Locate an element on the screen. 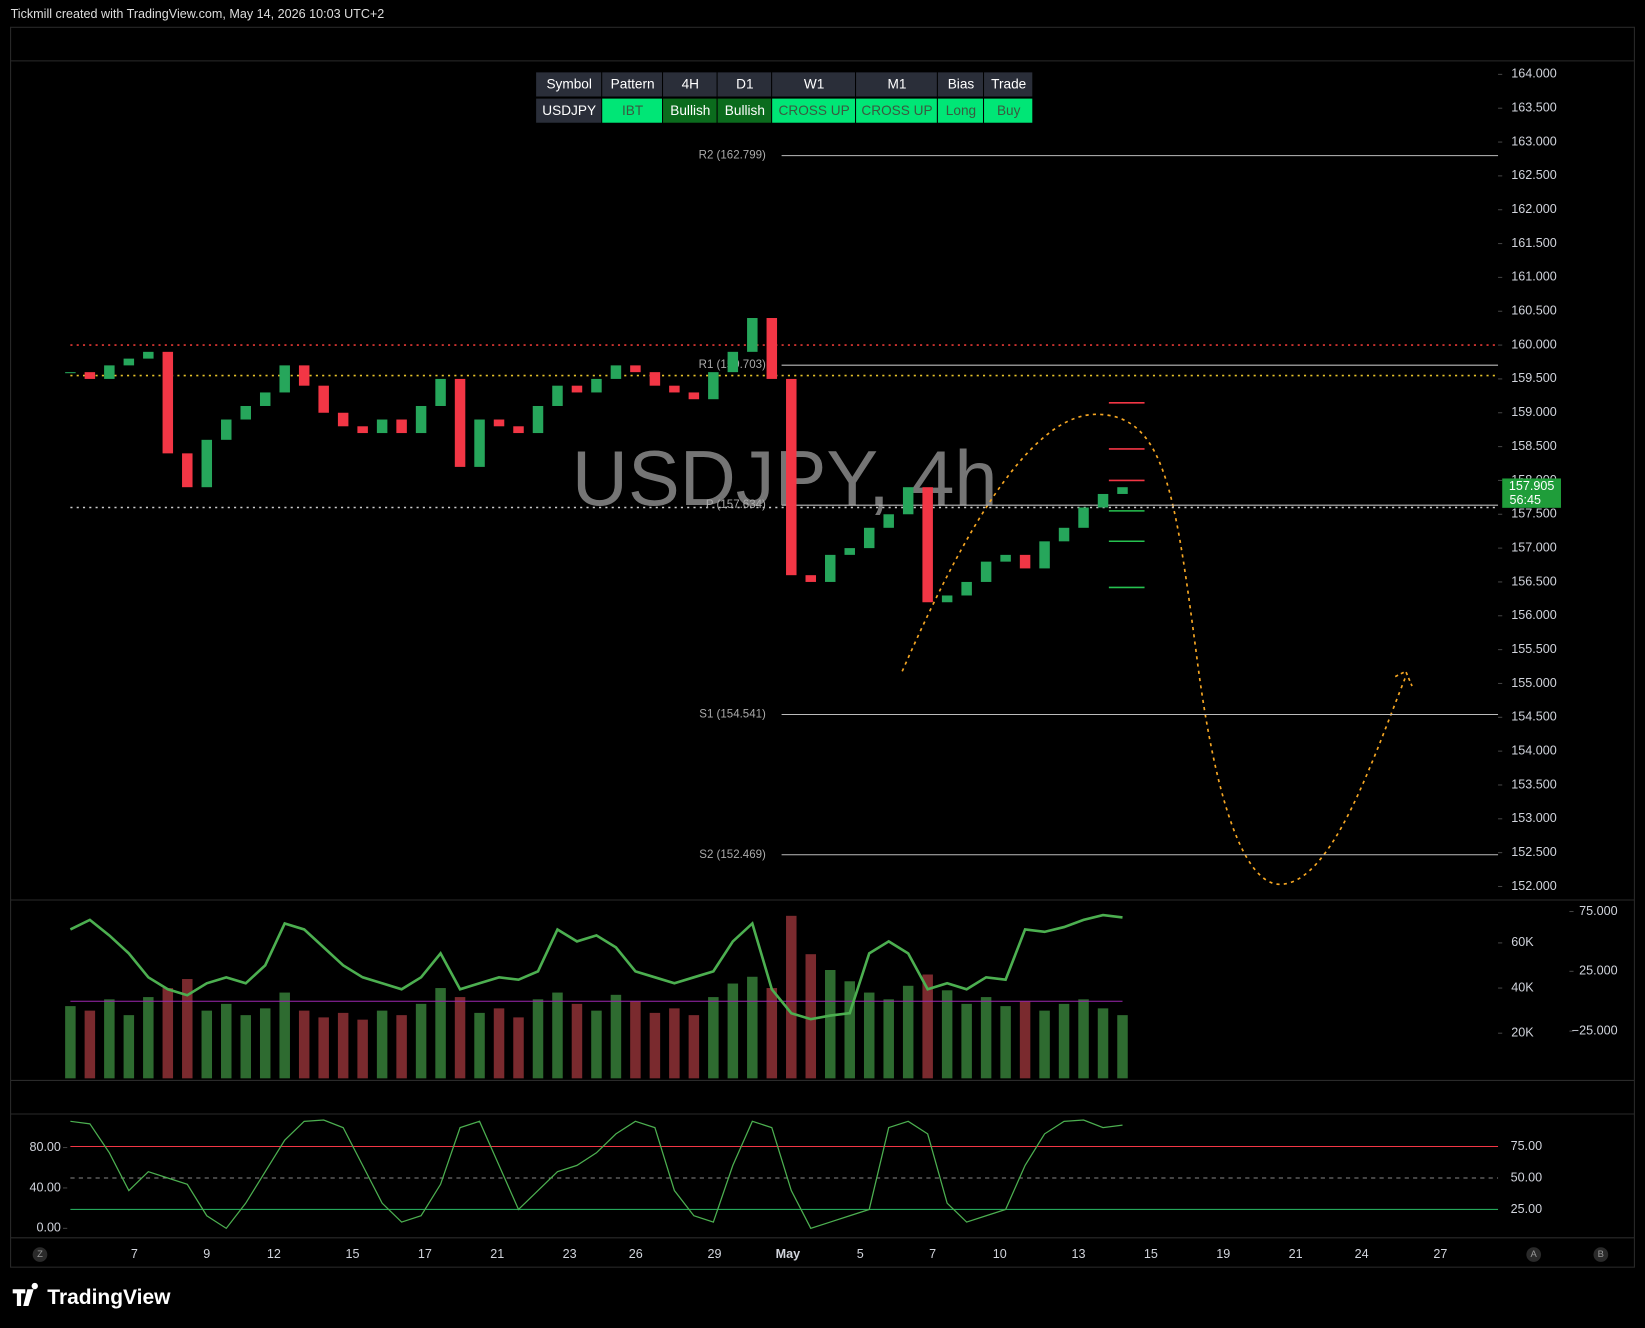 This screenshot has height=1328, width=1645. table-header-text: Trade is located at coordinates (1008, 84).